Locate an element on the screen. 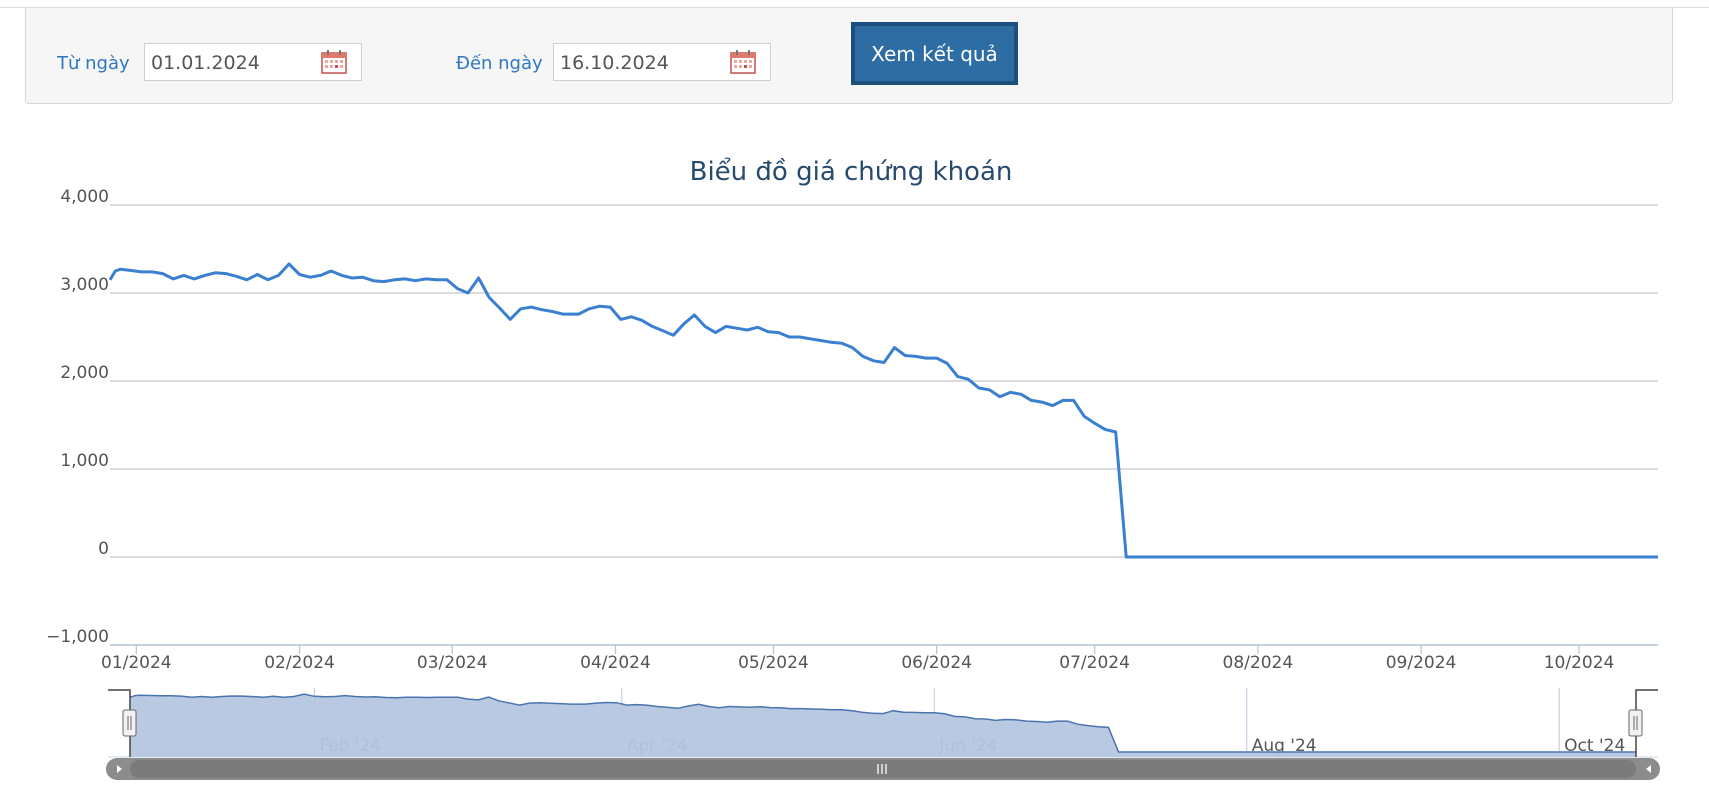 This screenshot has height=807, width=1709. x-tick-label: 04/2024 is located at coordinates (615, 663).